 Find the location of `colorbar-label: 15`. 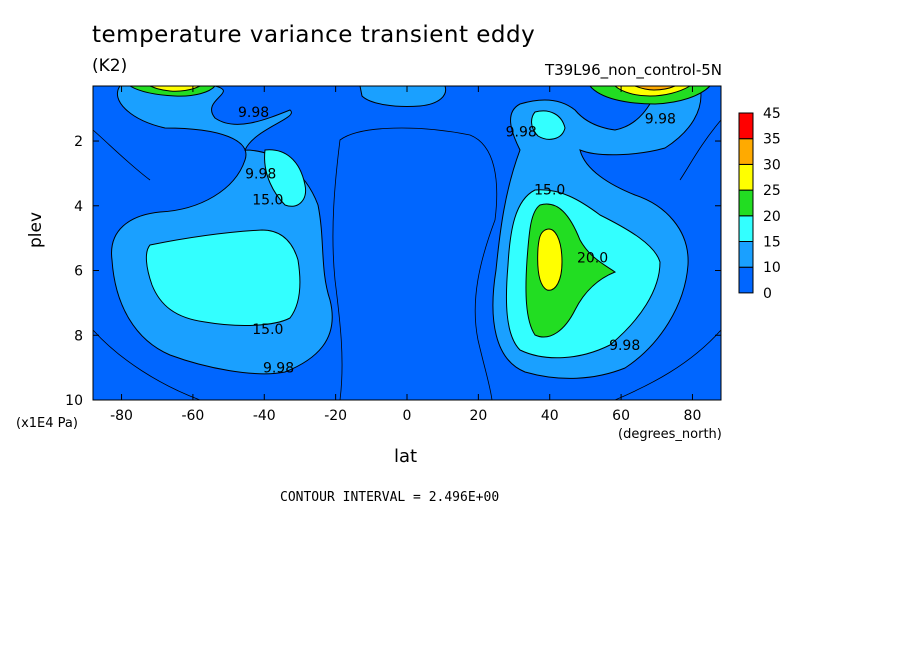

colorbar-label: 15 is located at coordinates (772, 243).